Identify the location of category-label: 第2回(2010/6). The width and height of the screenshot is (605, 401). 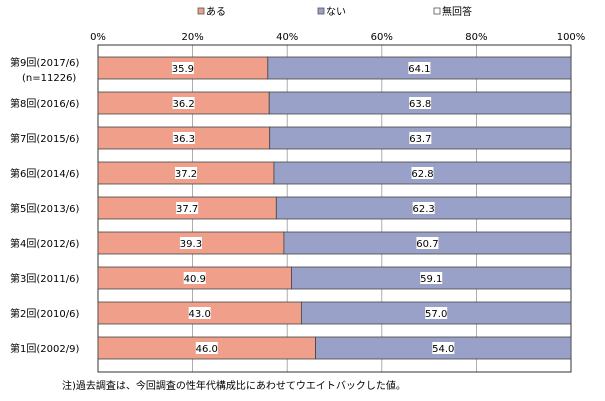
(44, 313).